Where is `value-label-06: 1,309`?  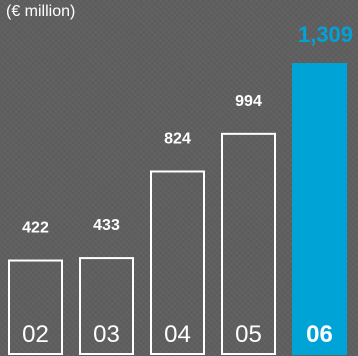 value-label-06: 1,309 is located at coordinates (325, 34).